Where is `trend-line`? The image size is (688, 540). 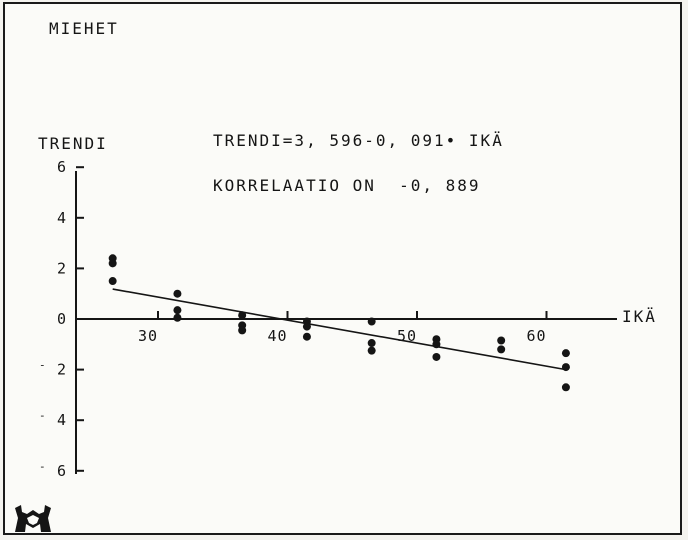 trend-line is located at coordinates (339, 329).